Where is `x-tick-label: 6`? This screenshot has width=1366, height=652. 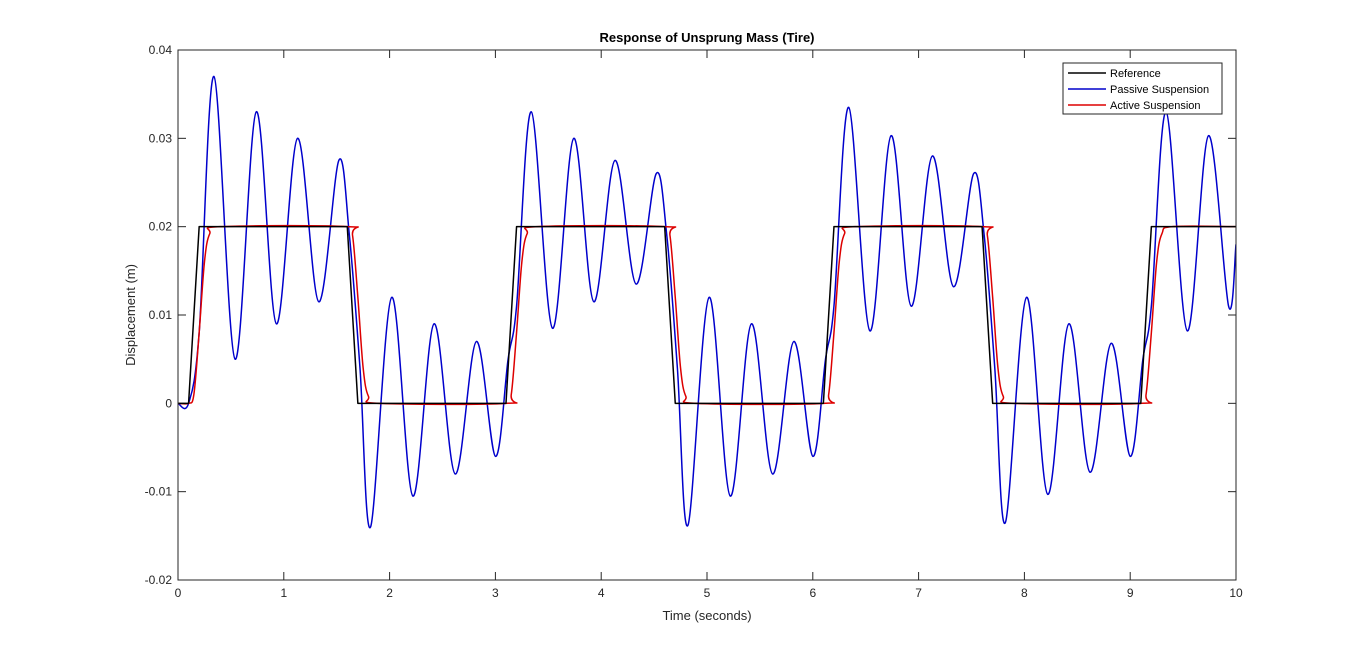 x-tick-label: 6 is located at coordinates (812, 593).